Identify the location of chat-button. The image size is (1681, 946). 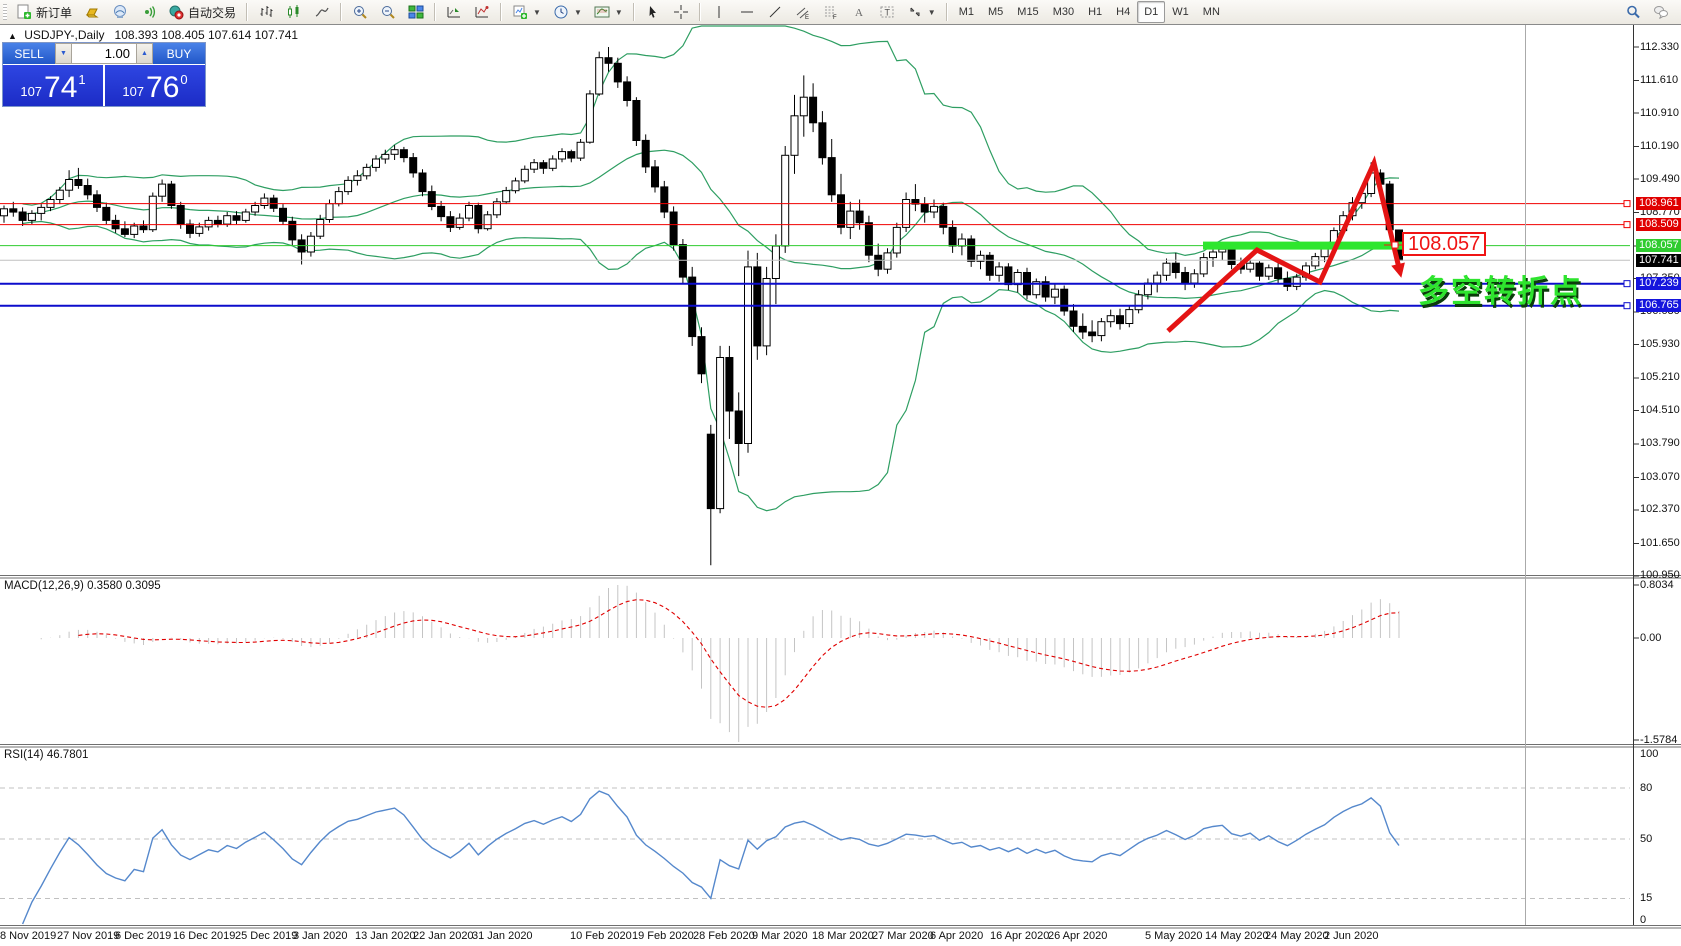
(1661, 12).